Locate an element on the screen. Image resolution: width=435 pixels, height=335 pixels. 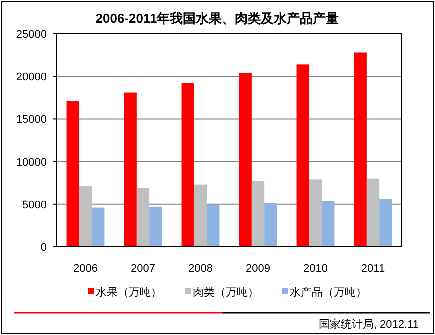
text: 国家统计局, 2012.11 is located at coordinates (368, 324).